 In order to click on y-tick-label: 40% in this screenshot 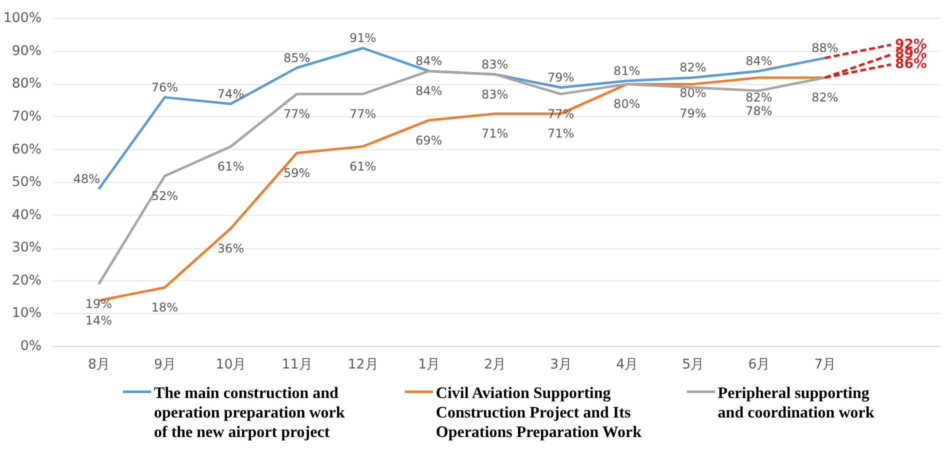, I will do `click(27, 215)`.